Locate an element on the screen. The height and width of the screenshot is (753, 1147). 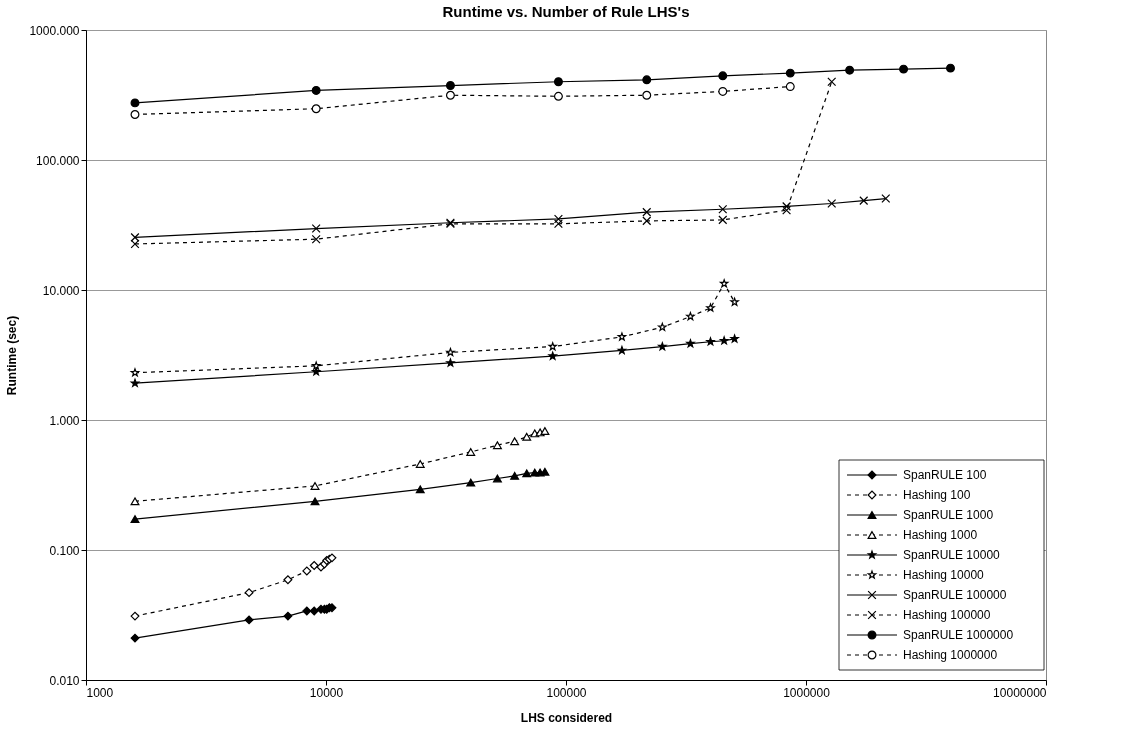
chart-title: Runtime vs. Number of Rule LHS's is located at coordinates (566, 11).